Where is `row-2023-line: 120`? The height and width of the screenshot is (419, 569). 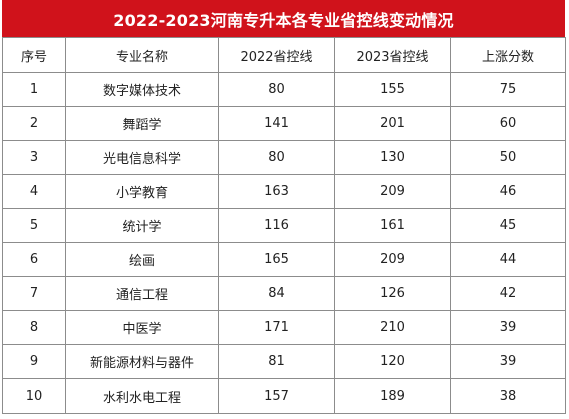
row-2023-line: 120 is located at coordinates (392, 361).